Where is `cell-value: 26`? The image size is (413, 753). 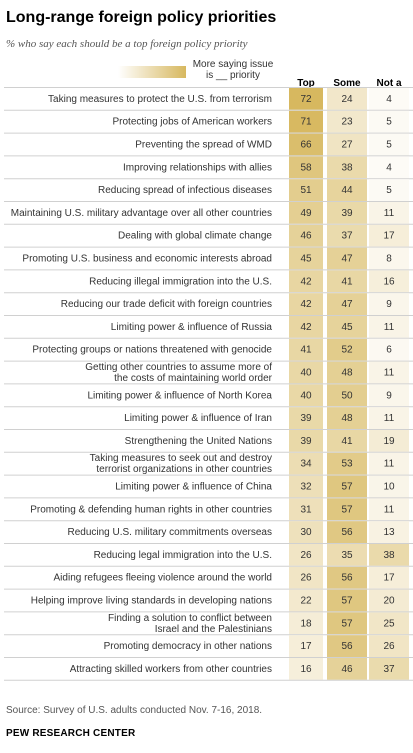
cell-value: 26 is located at coordinates (306, 555).